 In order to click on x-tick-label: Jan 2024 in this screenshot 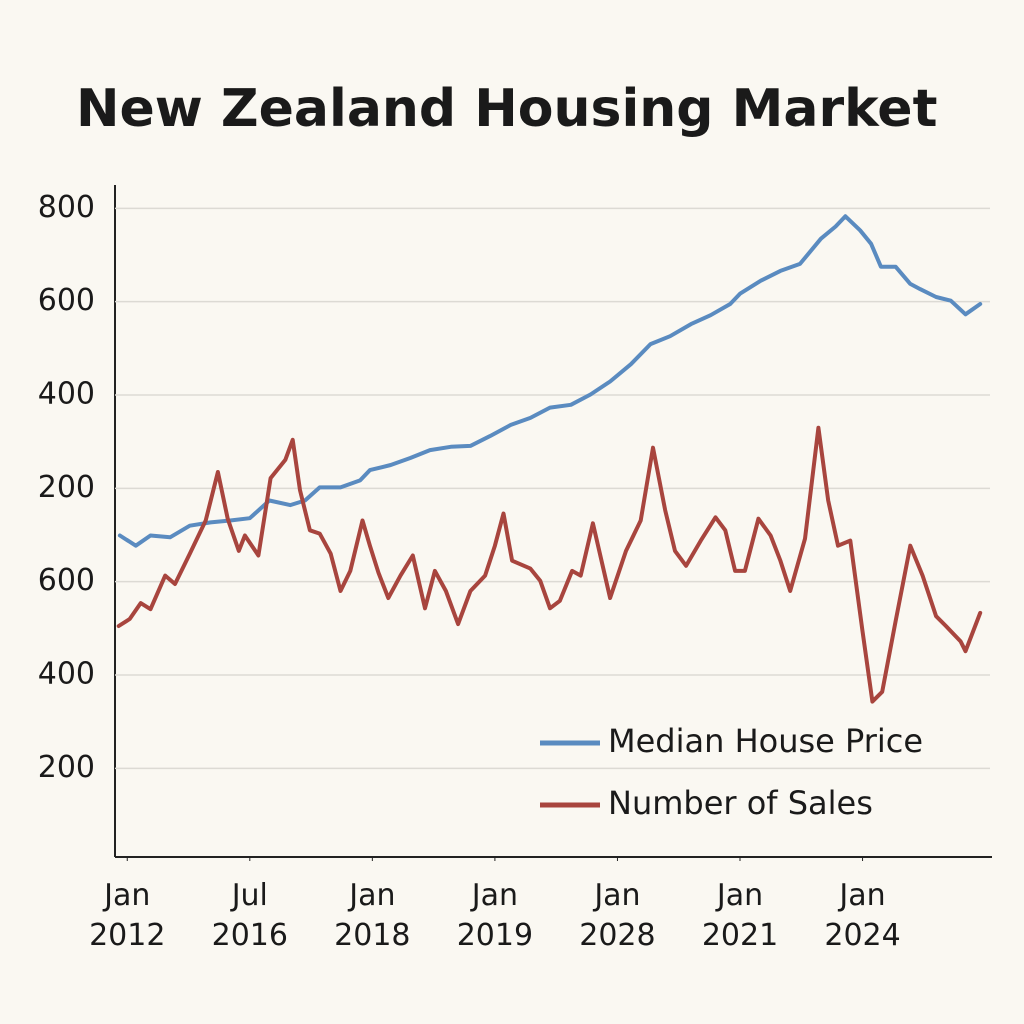, I will do `click(863, 916)`.